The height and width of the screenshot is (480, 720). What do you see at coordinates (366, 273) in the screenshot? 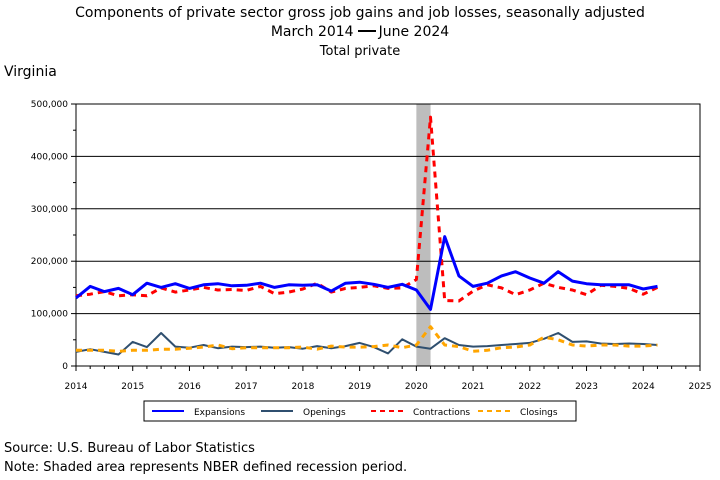
I see `series-line-expansions` at bounding box center [366, 273].